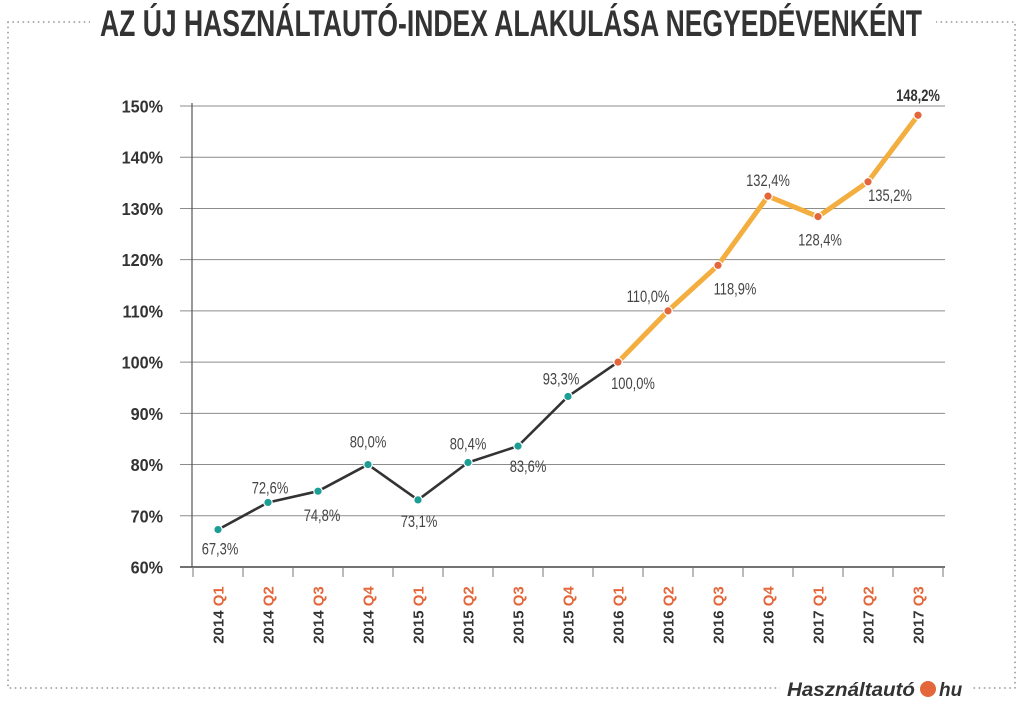  What do you see at coordinates (468, 444) in the screenshot?
I see `data-label: 80,4%` at bounding box center [468, 444].